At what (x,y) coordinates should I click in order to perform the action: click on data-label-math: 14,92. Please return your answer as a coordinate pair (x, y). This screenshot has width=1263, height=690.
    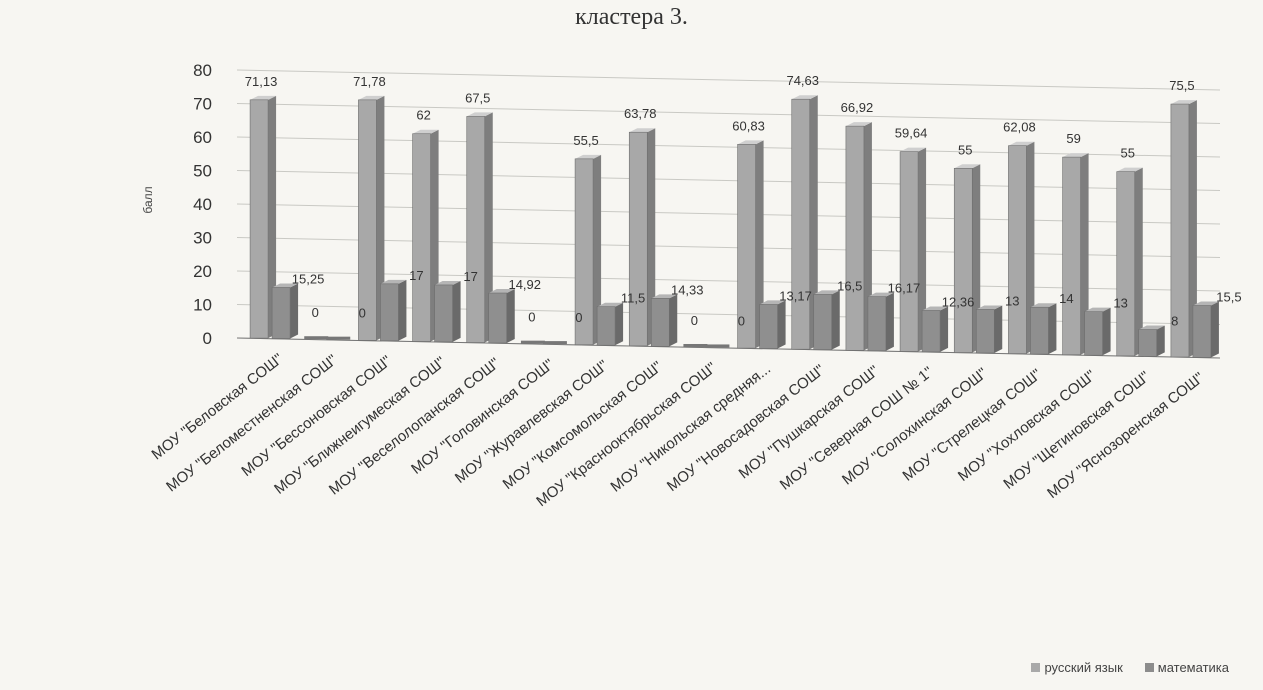
    Looking at the image, I should click on (524, 284).